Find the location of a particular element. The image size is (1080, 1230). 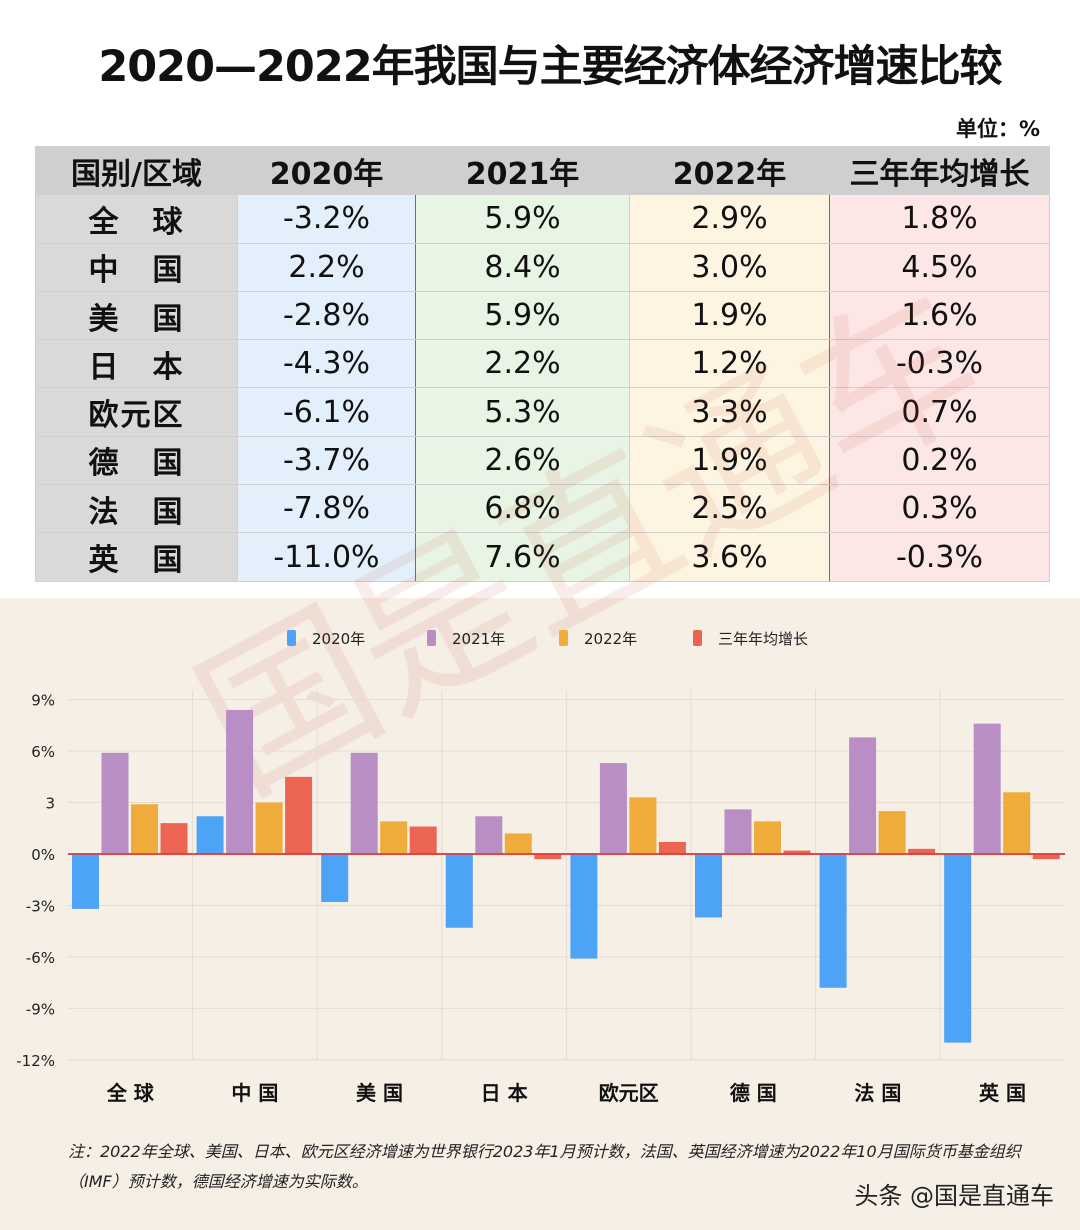

value-cell: 3.6% is located at coordinates (729, 557).